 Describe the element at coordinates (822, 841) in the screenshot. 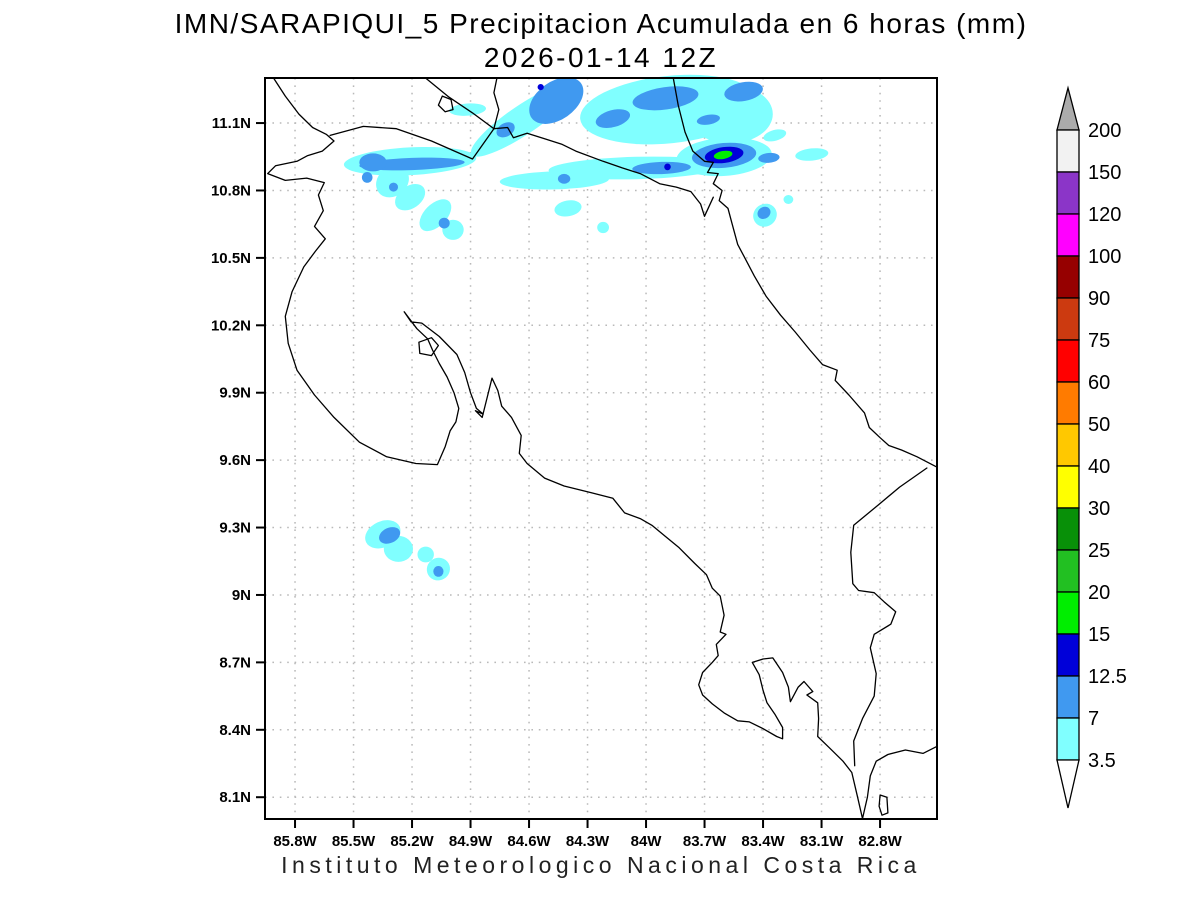

I see `lon-tick-label: 83.1W` at that location.